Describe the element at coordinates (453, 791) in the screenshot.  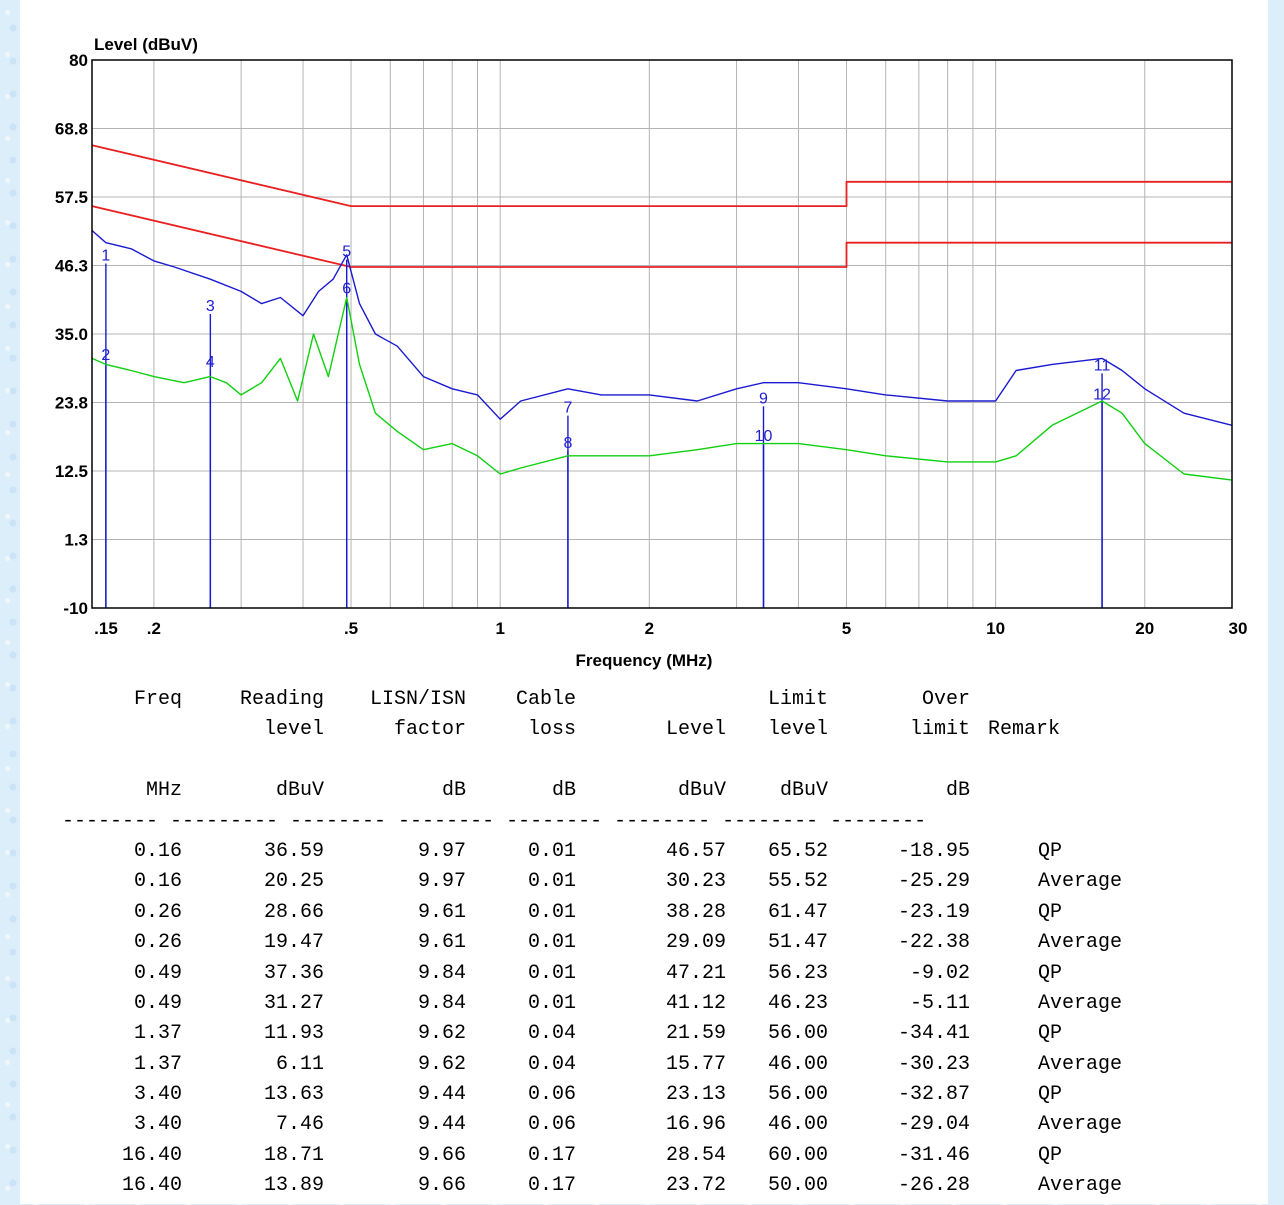
I see `units-cell-3: dB` at that location.